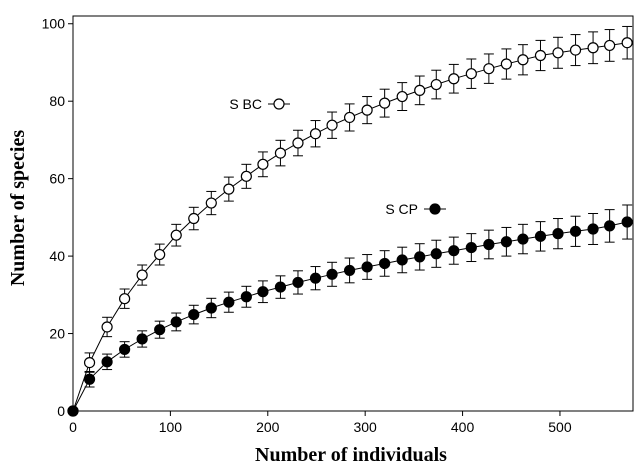 The height and width of the screenshot is (467, 638). What do you see at coordinates (57, 101) in the screenshot?
I see `y-tick-label: 80` at bounding box center [57, 101].